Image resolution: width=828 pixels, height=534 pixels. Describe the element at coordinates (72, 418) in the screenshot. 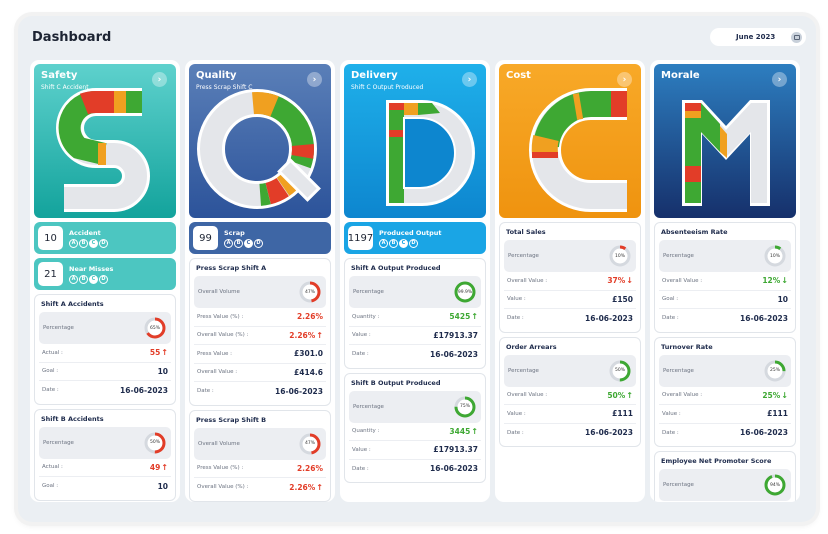

I see `card-title: Shift B Accidents` at that location.